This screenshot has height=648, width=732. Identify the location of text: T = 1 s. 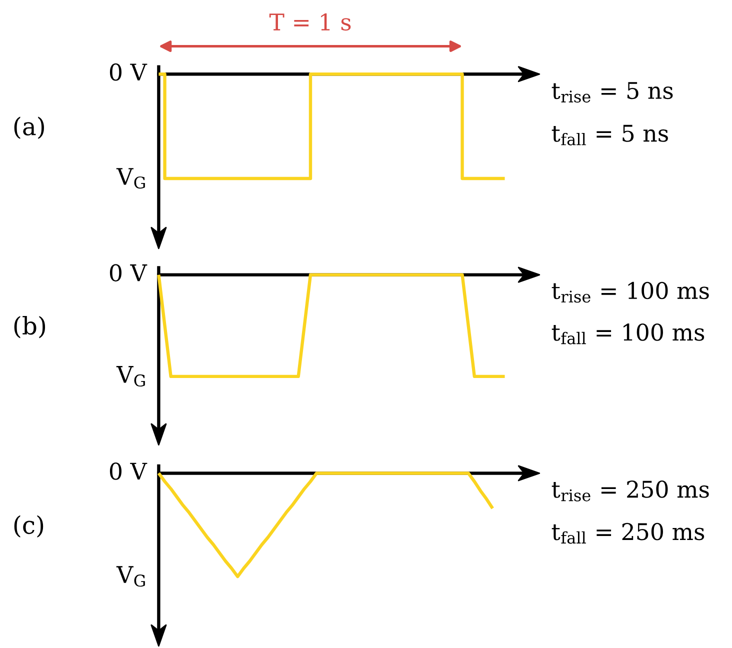
(310, 22).